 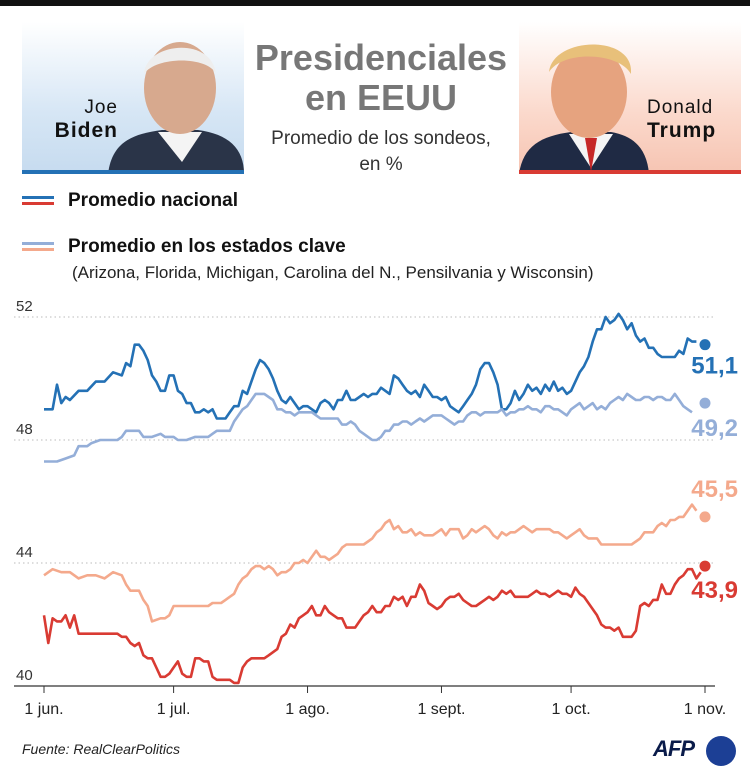 What do you see at coordinates (38, 201) in the screenshot?
I see `legend-national-swatch` at bounding box center [38, 201].